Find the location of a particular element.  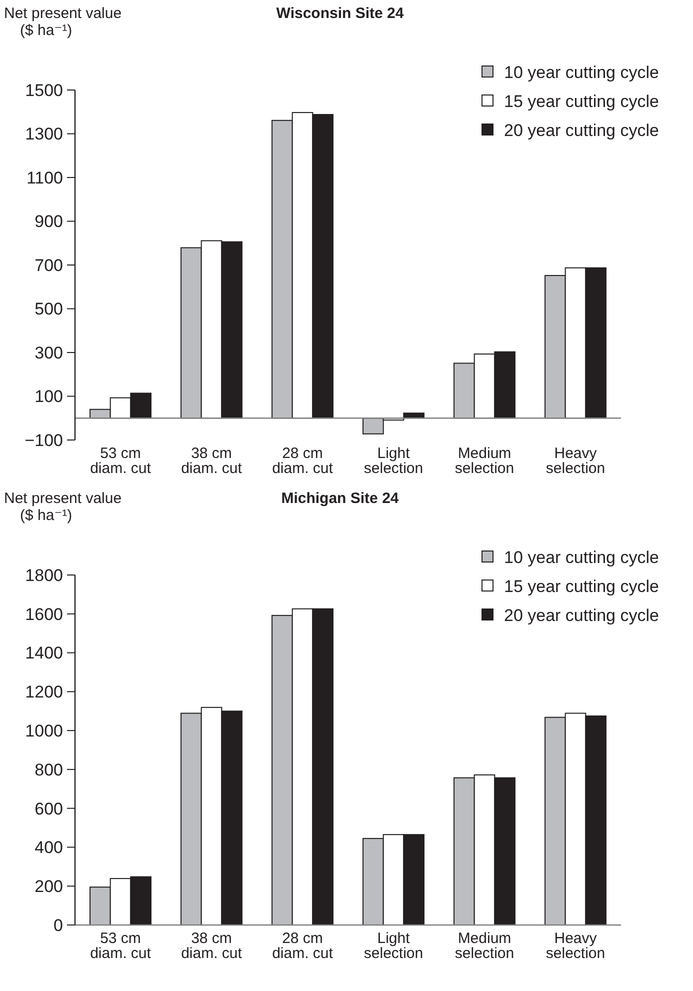

chart-title: Wisconsin Site 24 is located at coordinates (340, 13).